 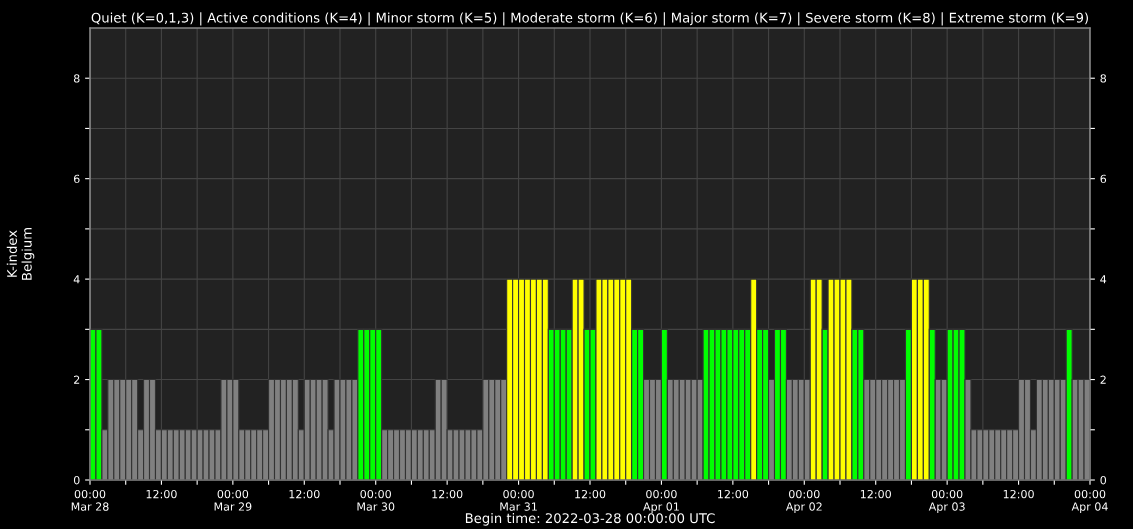 I want to click on chart-title: Quiet (K=0,1,3) | Active conditions (K=4) | Minor storm (K=5) | Moderate storm (K=6) | Major storm (K=7) | Severe storm (K=8) | Extreme storm (K=9), so click(x=589, y=19).